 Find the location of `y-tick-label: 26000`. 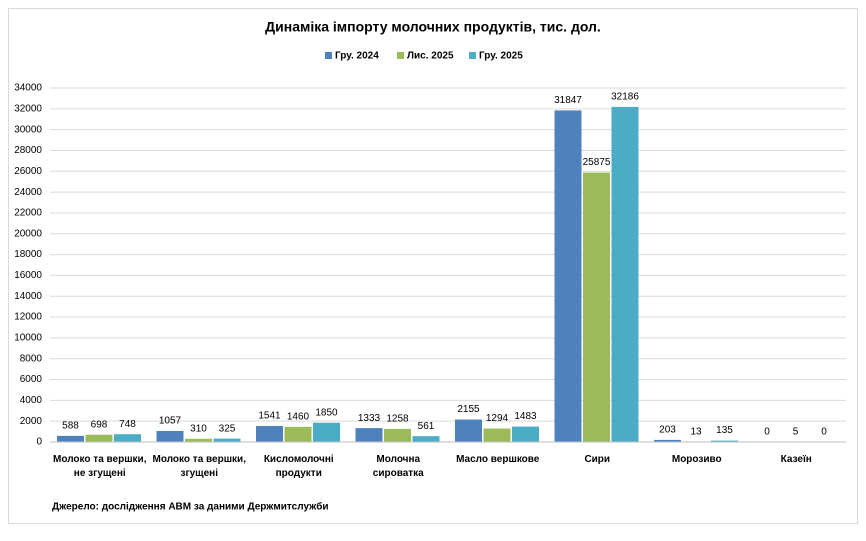

y-tick-label: 26000 is located at coordinates (28, 171).